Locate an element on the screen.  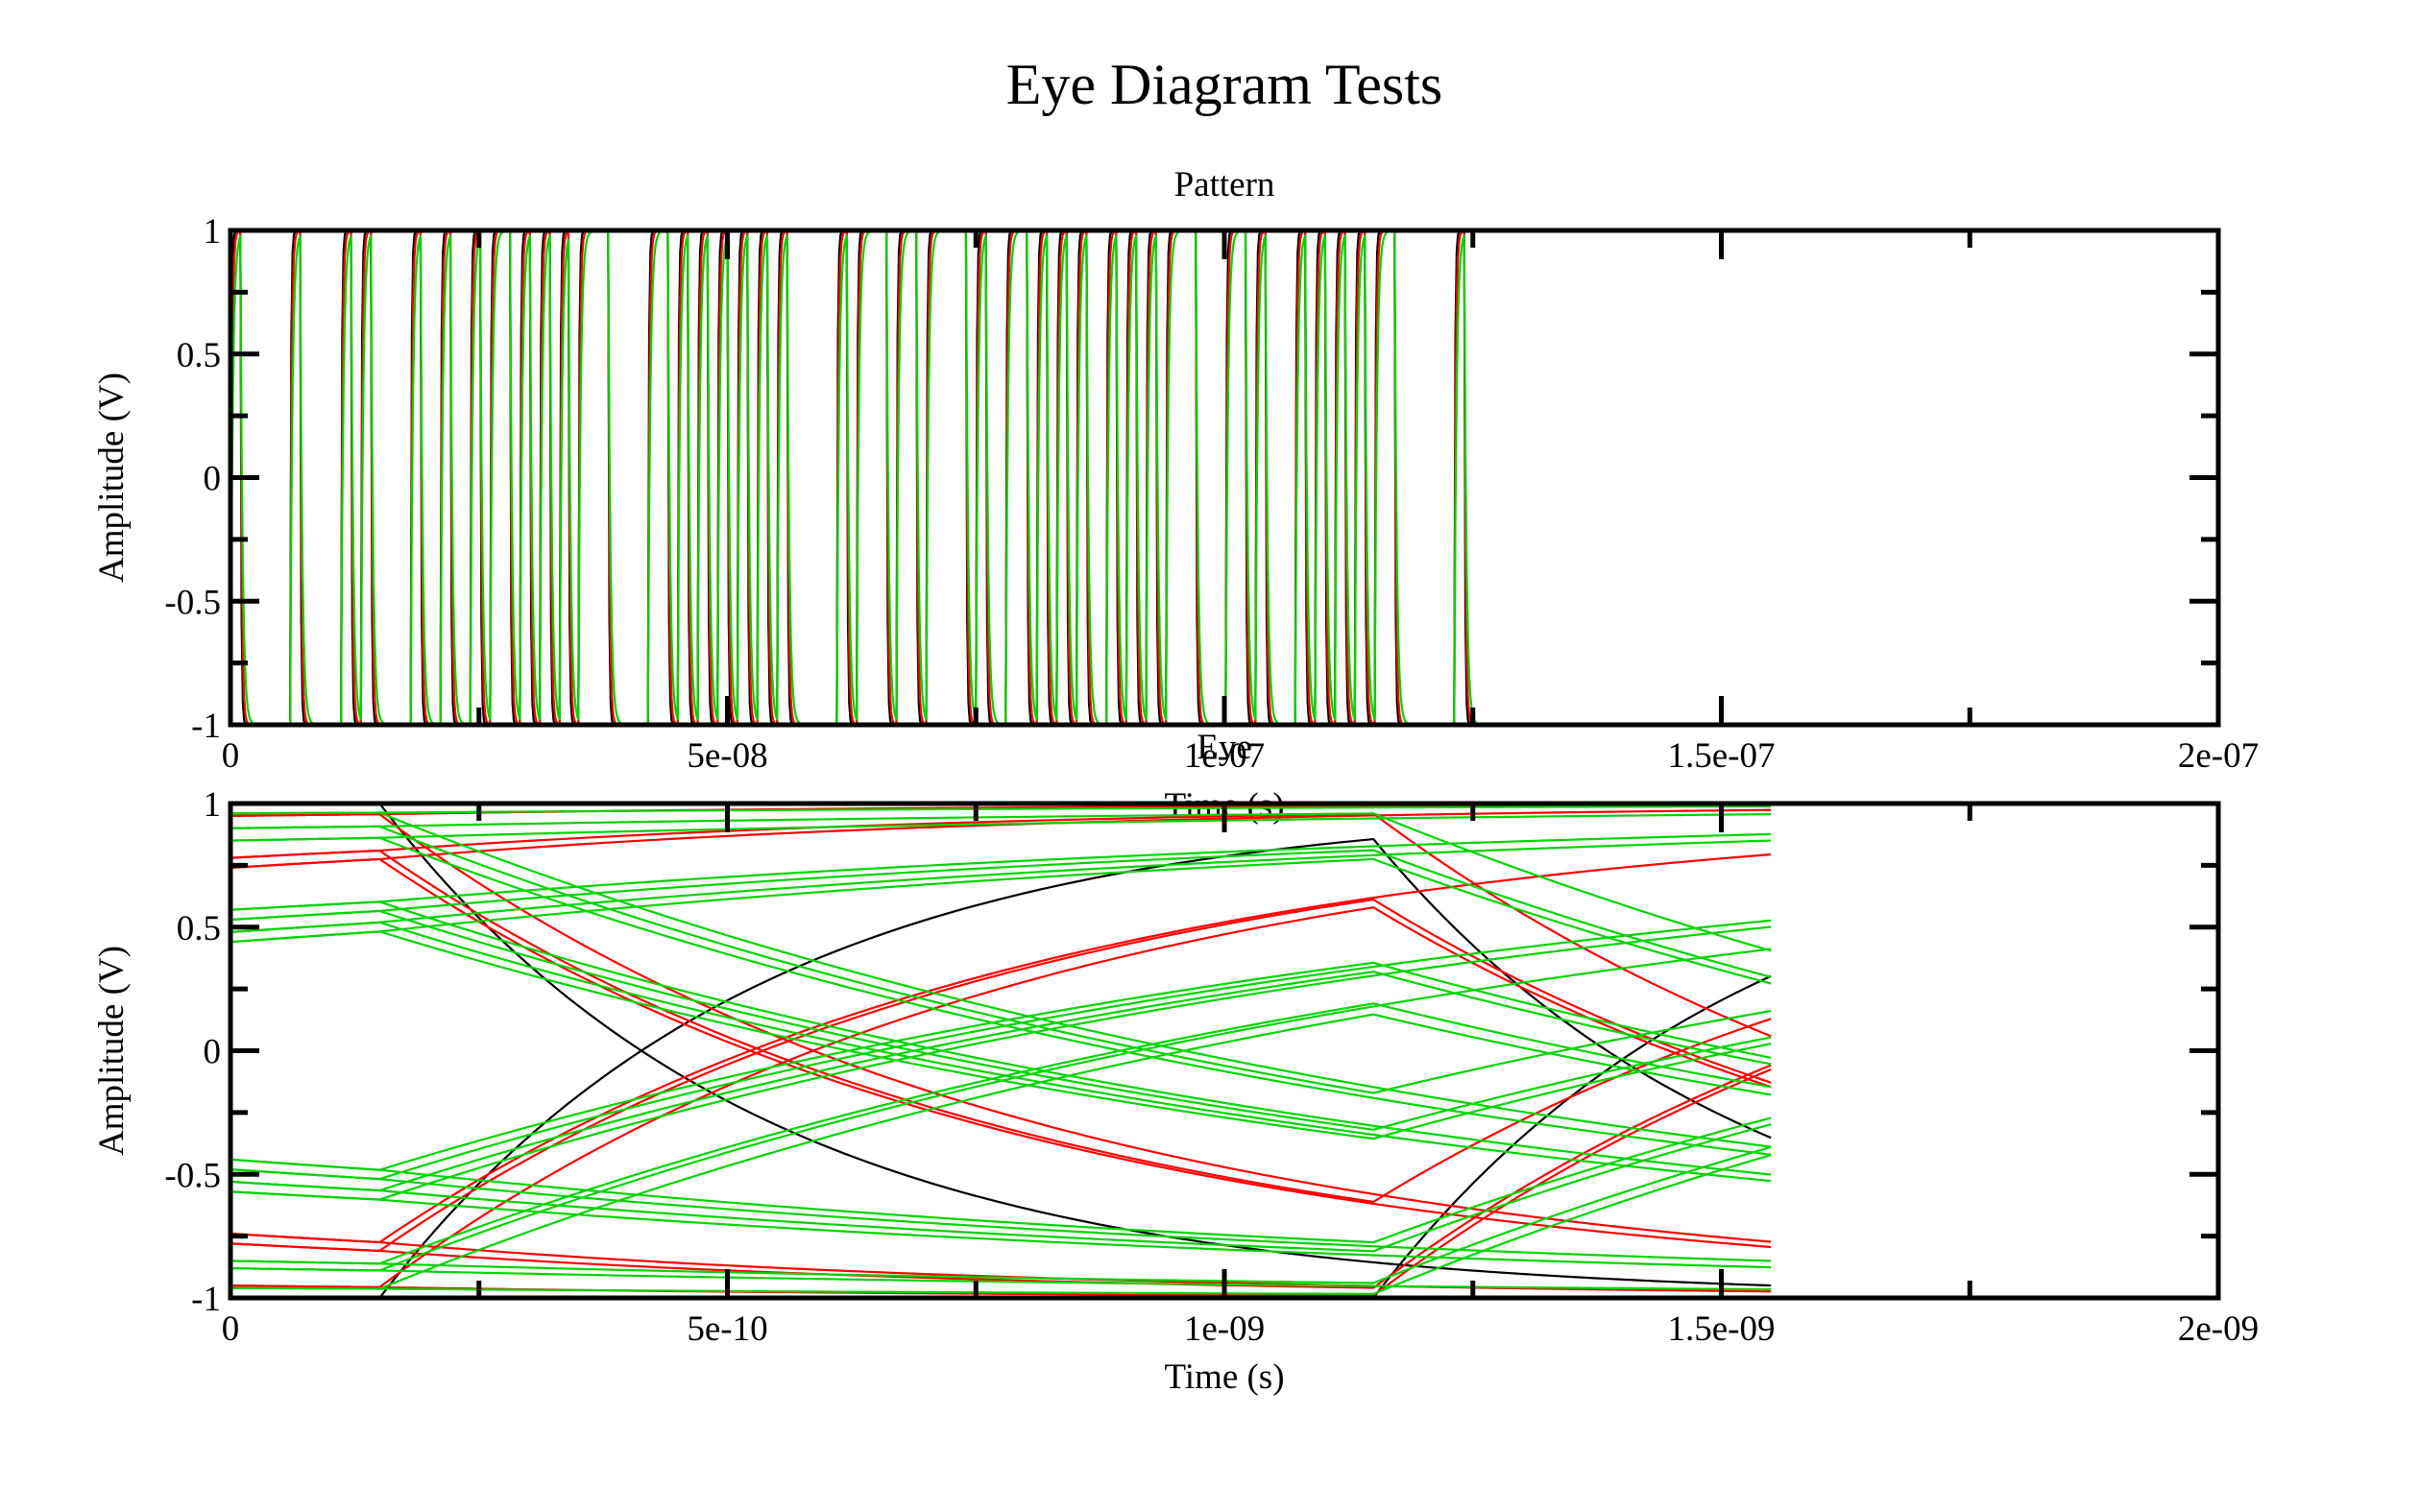
x-tick-label: 1.5e-09 is located at coordinates (1722, 1329).